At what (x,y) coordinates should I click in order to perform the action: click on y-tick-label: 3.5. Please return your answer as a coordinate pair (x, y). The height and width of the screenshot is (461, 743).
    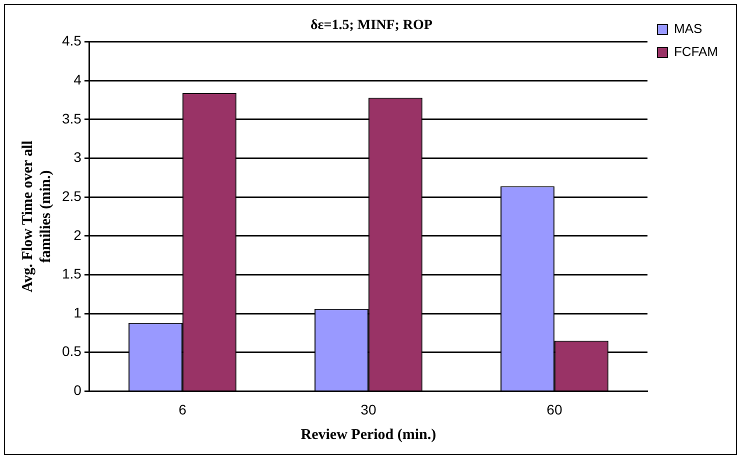
    Looking at the image, I should click on (72, 118).